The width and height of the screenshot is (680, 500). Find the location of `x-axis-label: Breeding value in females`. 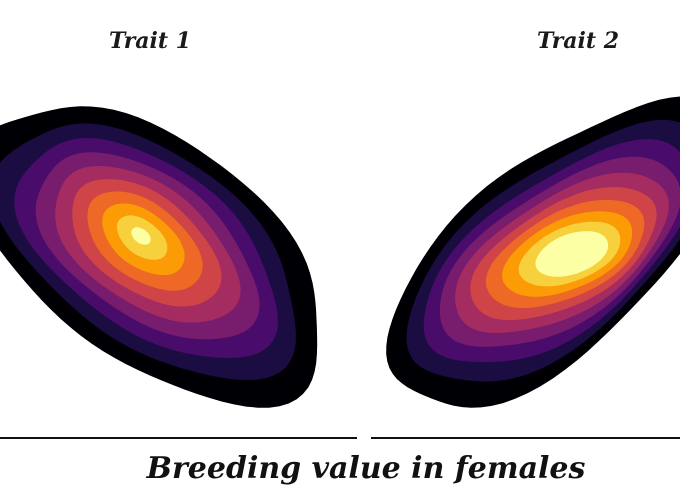

x-axis-label: Breeding value in females is located at coordinates (366, 468).